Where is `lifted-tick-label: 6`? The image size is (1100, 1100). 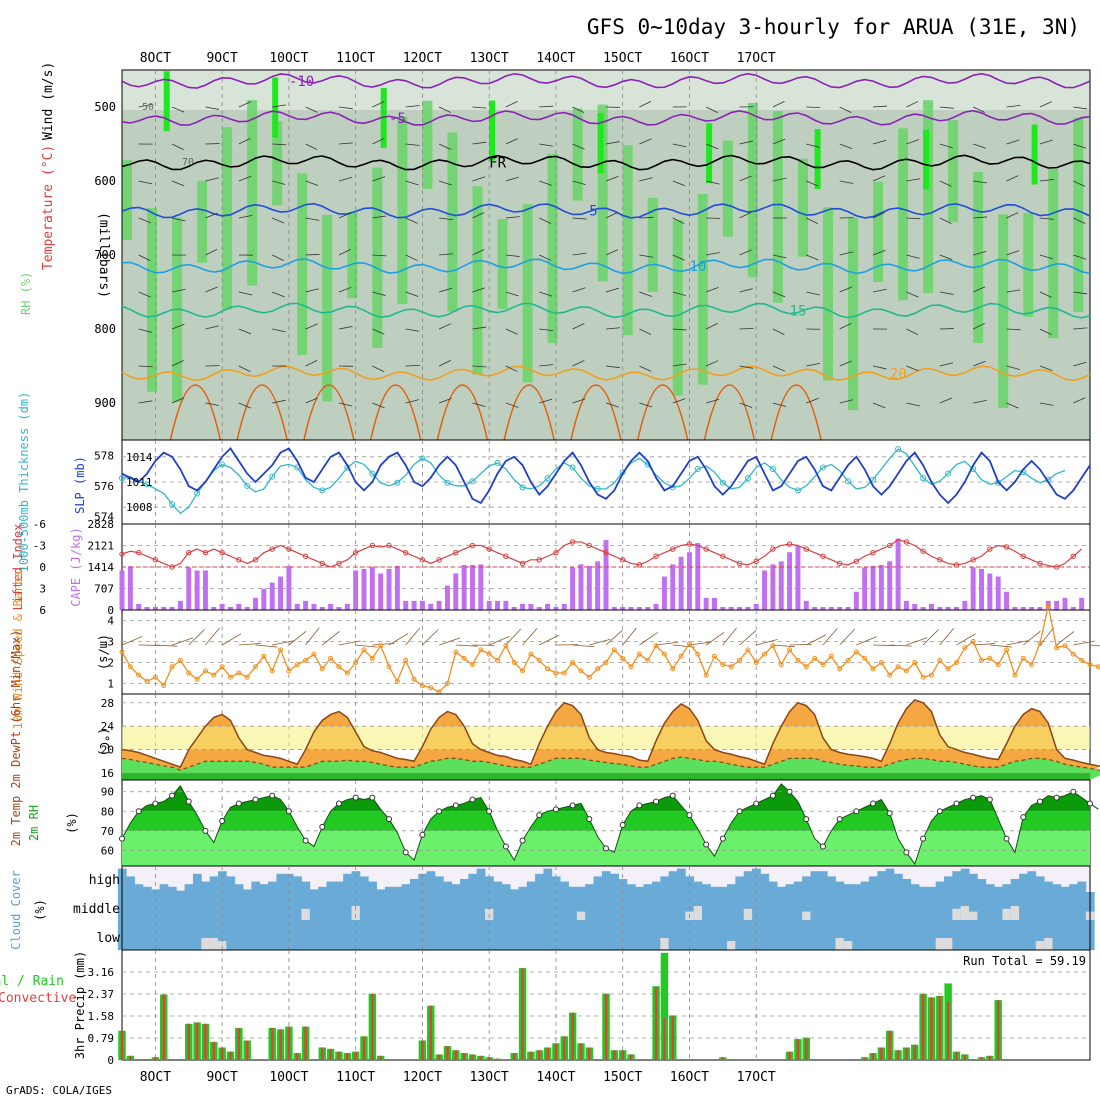
lifted-tick-label: 6 is located at coordinates (42, 610).